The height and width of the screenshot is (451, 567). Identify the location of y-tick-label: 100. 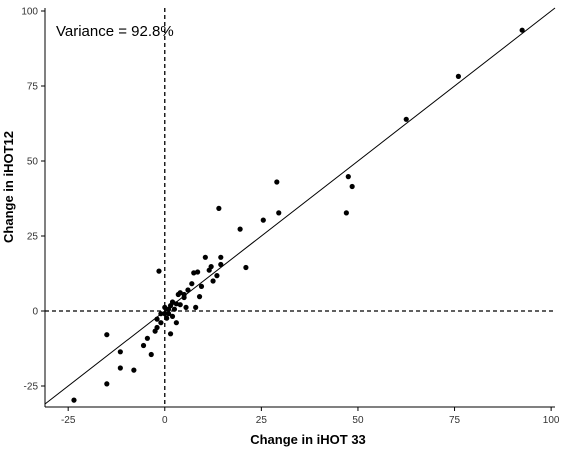
(29, 12).